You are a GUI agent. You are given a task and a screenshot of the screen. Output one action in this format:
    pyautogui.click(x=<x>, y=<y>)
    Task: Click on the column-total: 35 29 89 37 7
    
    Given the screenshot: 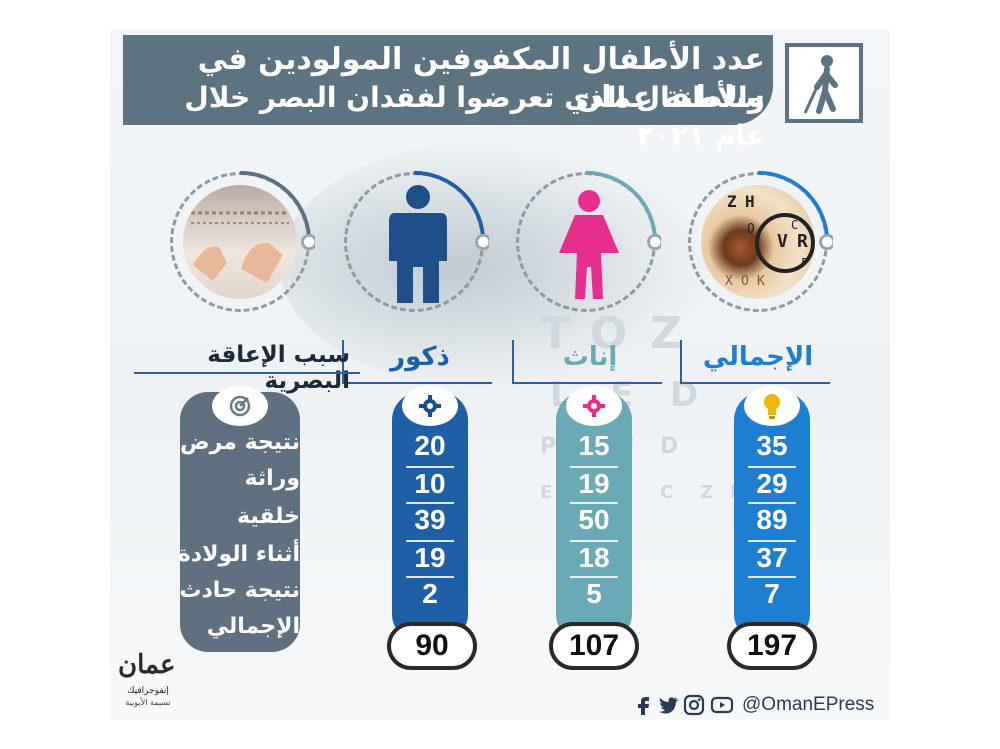 What is the action you would take?
    pyautogui.click(x=772, y=514)
    